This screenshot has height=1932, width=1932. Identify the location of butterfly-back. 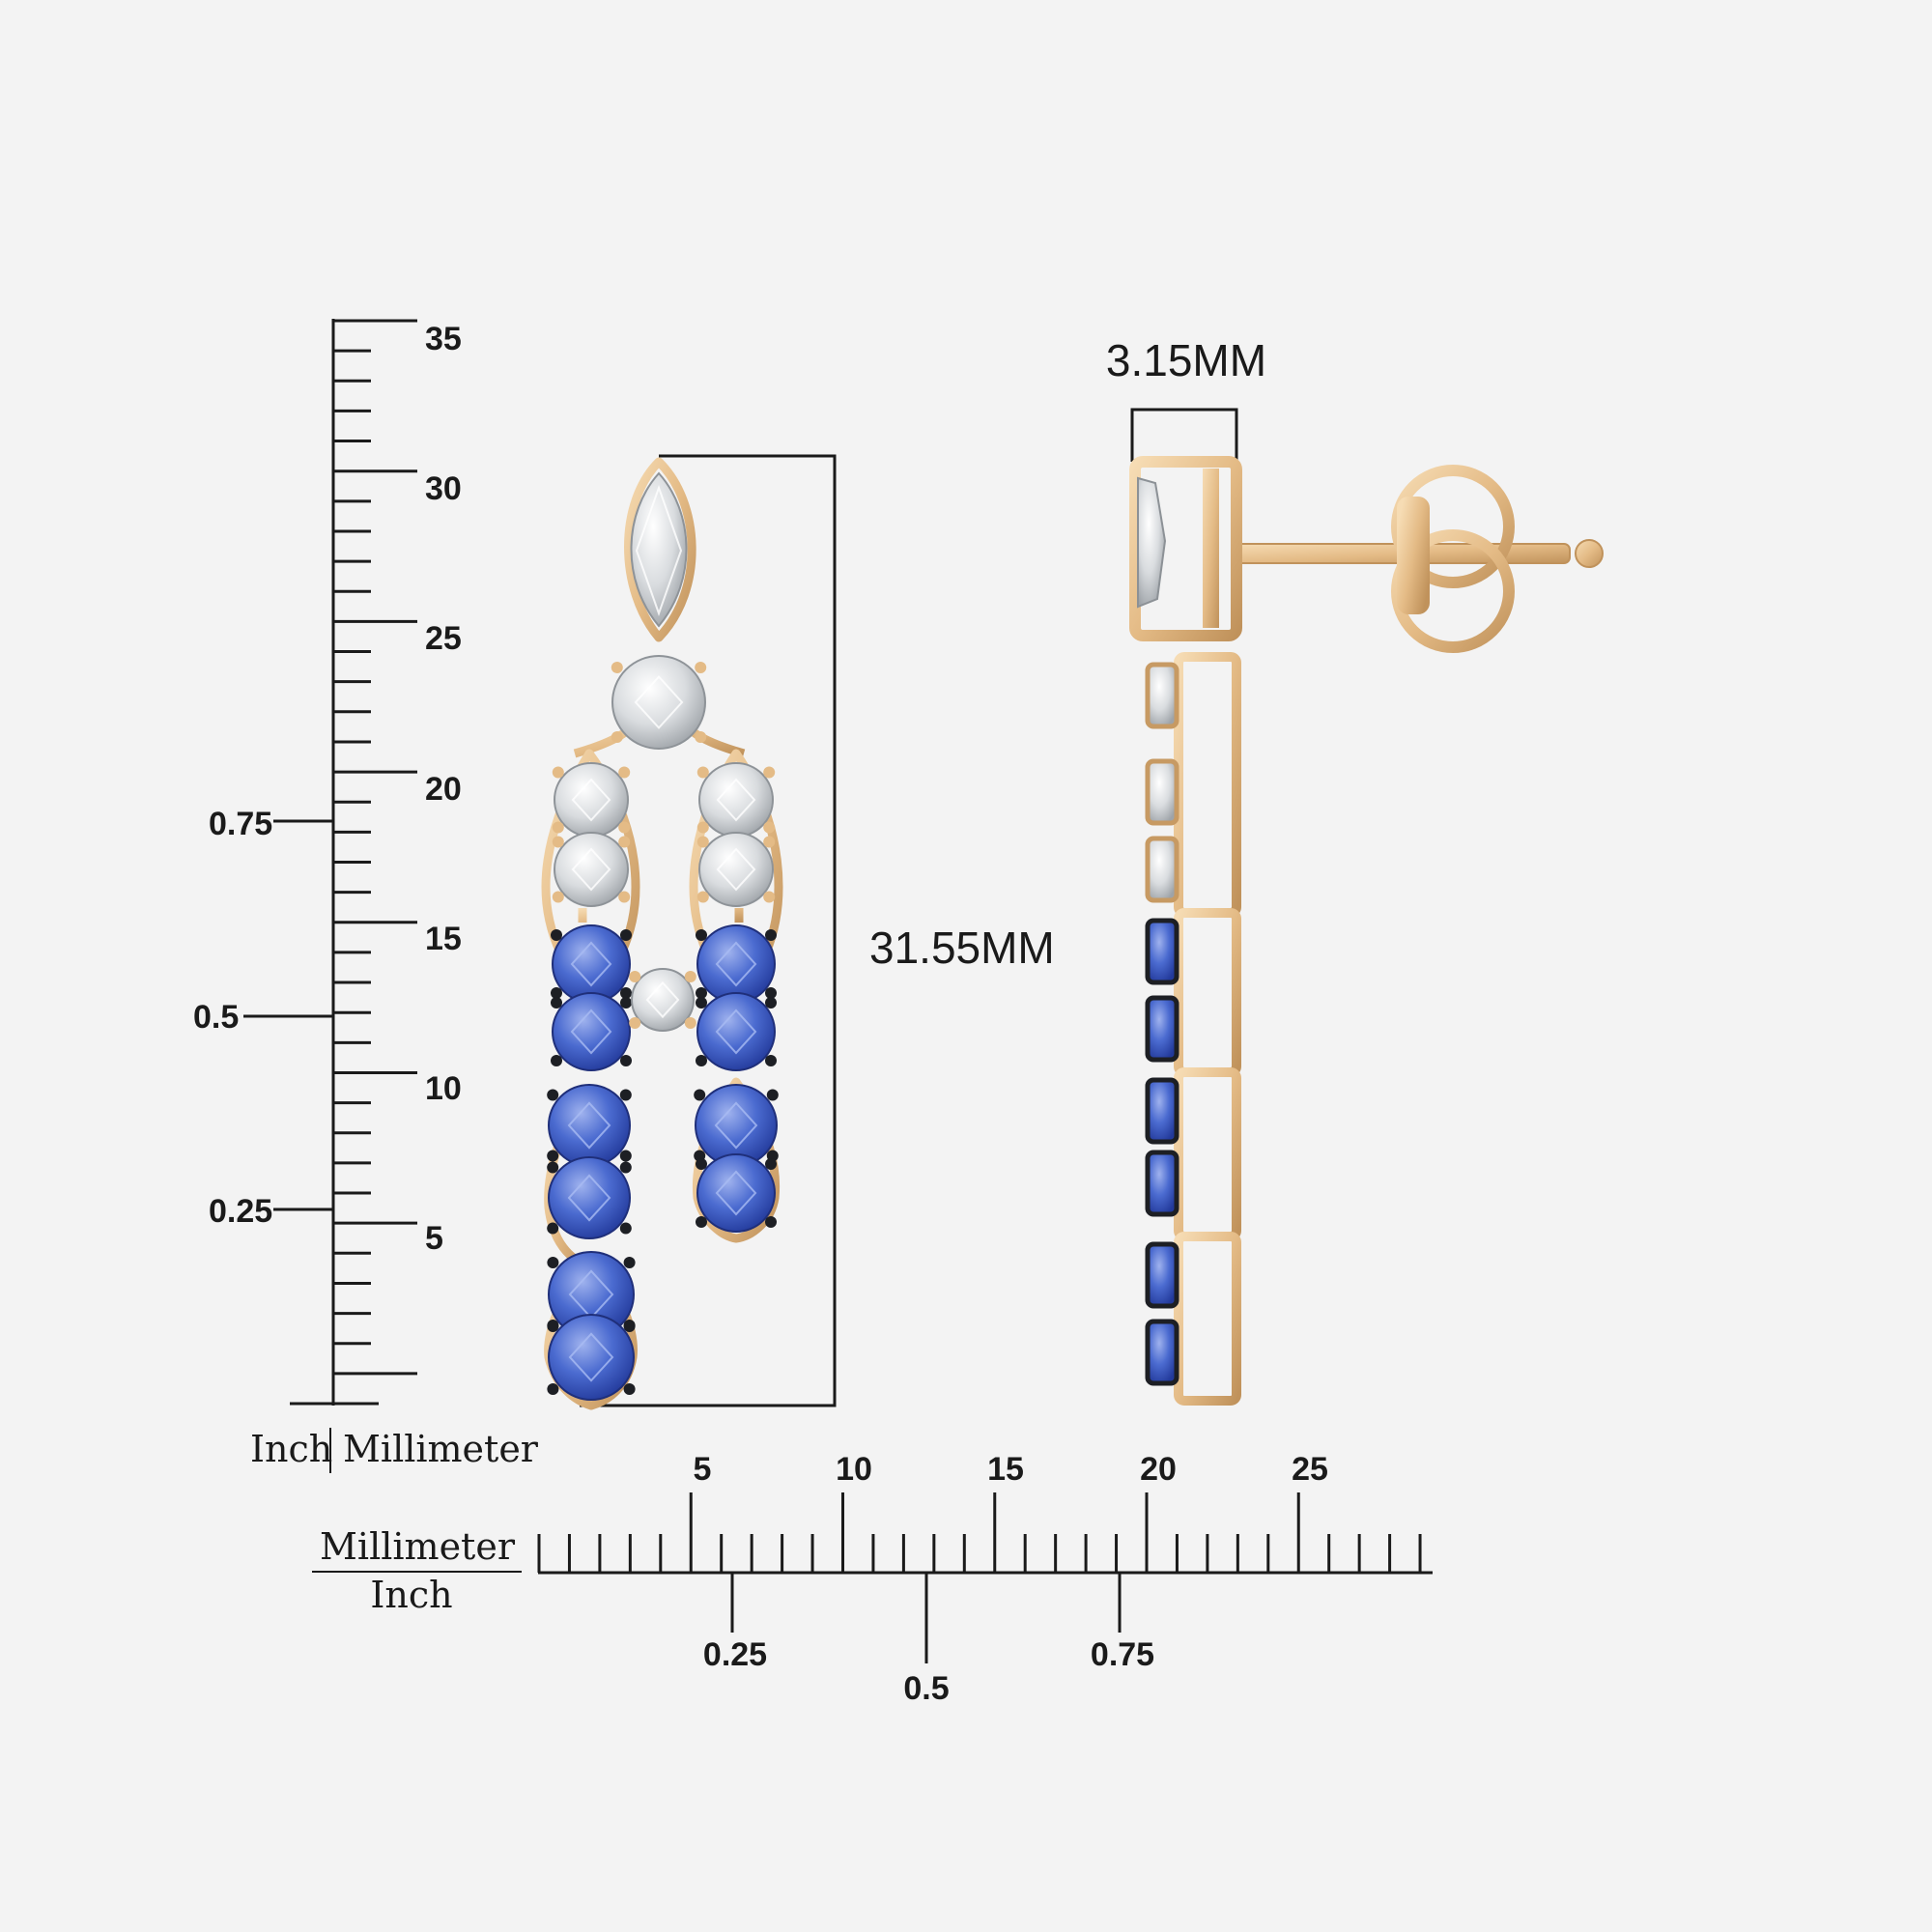
(1453, 559).